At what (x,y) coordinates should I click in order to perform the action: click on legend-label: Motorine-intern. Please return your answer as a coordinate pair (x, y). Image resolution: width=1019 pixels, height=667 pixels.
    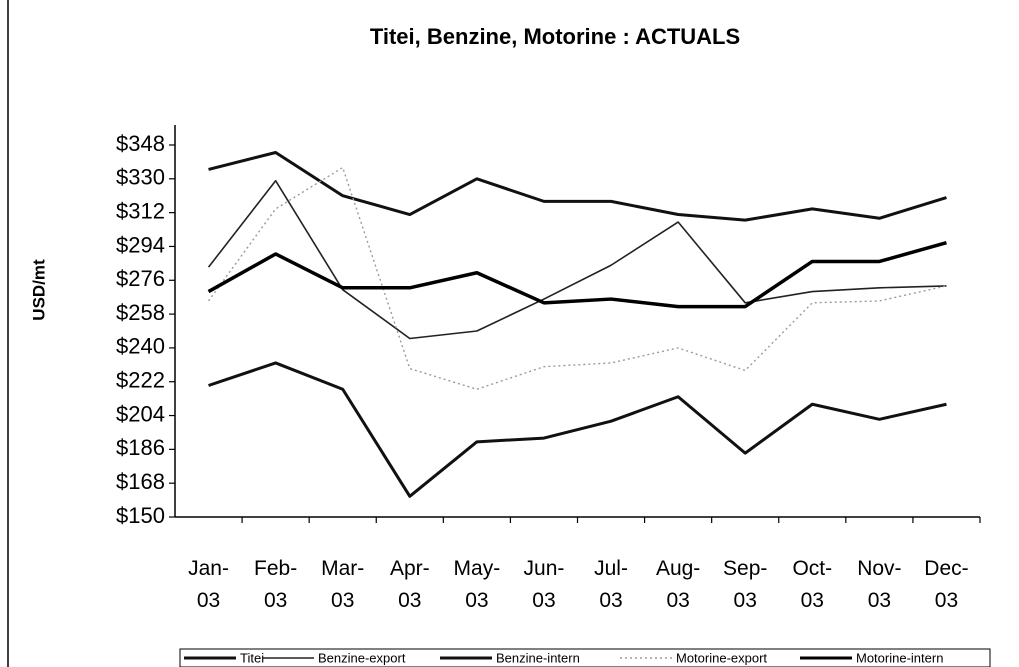
    Looking at the image, I should click on (899, 657).